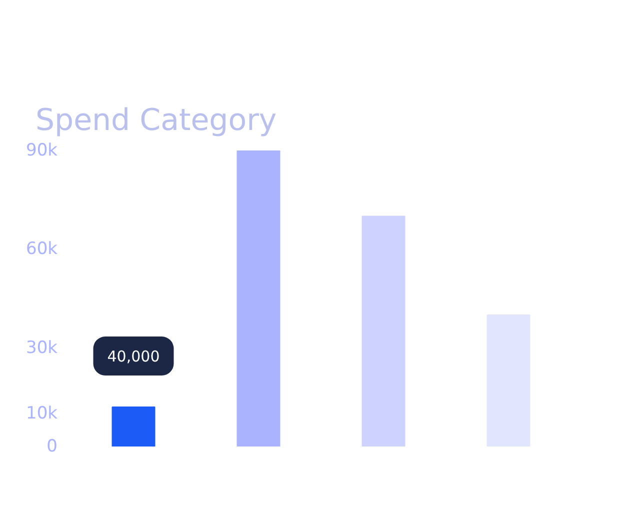 This screenshot has width=617, height=518. Describe the element at coordinates (42, 150) in the screenshot. I see `y-tick-label: 90k` at that location.